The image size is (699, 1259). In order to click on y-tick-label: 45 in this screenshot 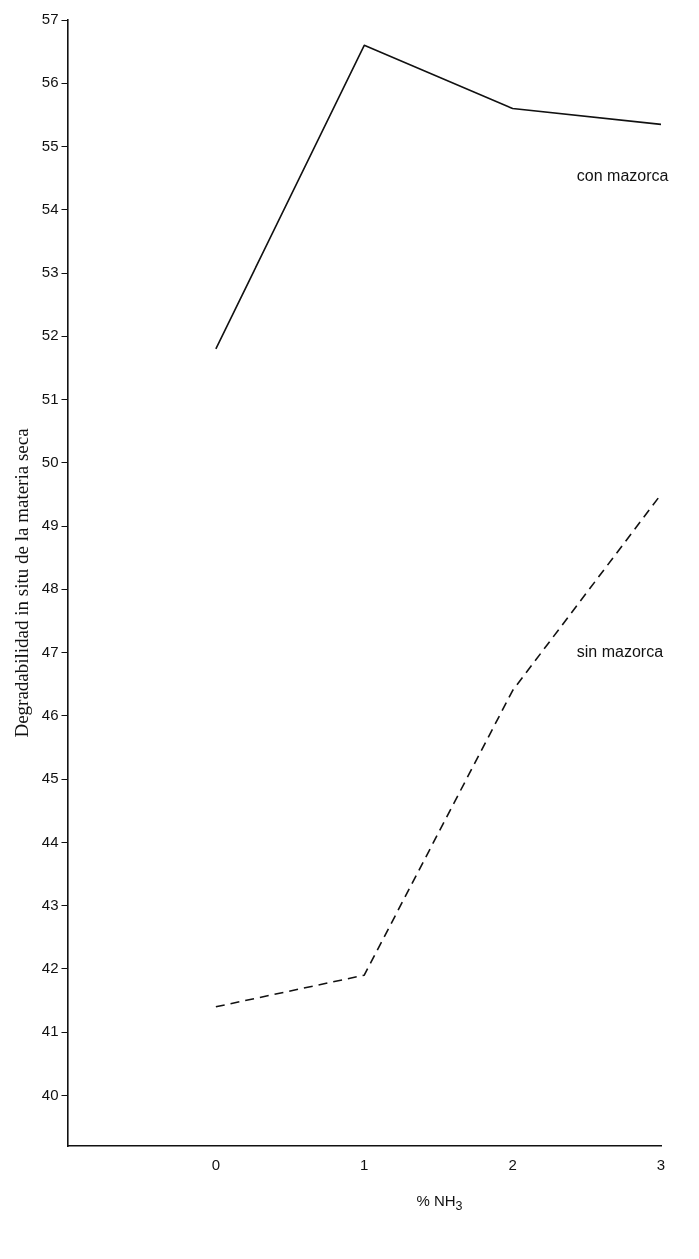, I will do `click(50, 778)`.